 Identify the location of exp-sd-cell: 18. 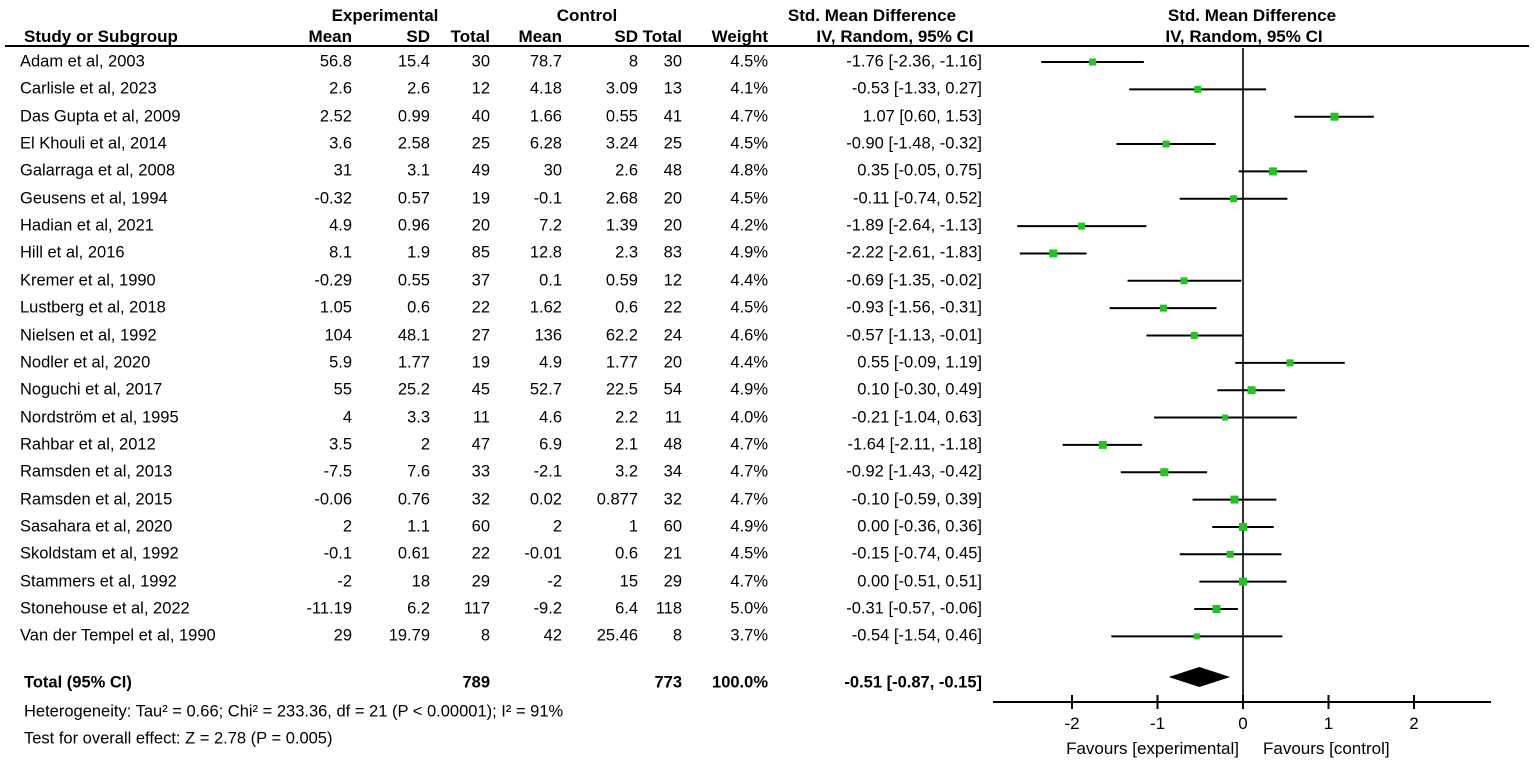
(420, 581).